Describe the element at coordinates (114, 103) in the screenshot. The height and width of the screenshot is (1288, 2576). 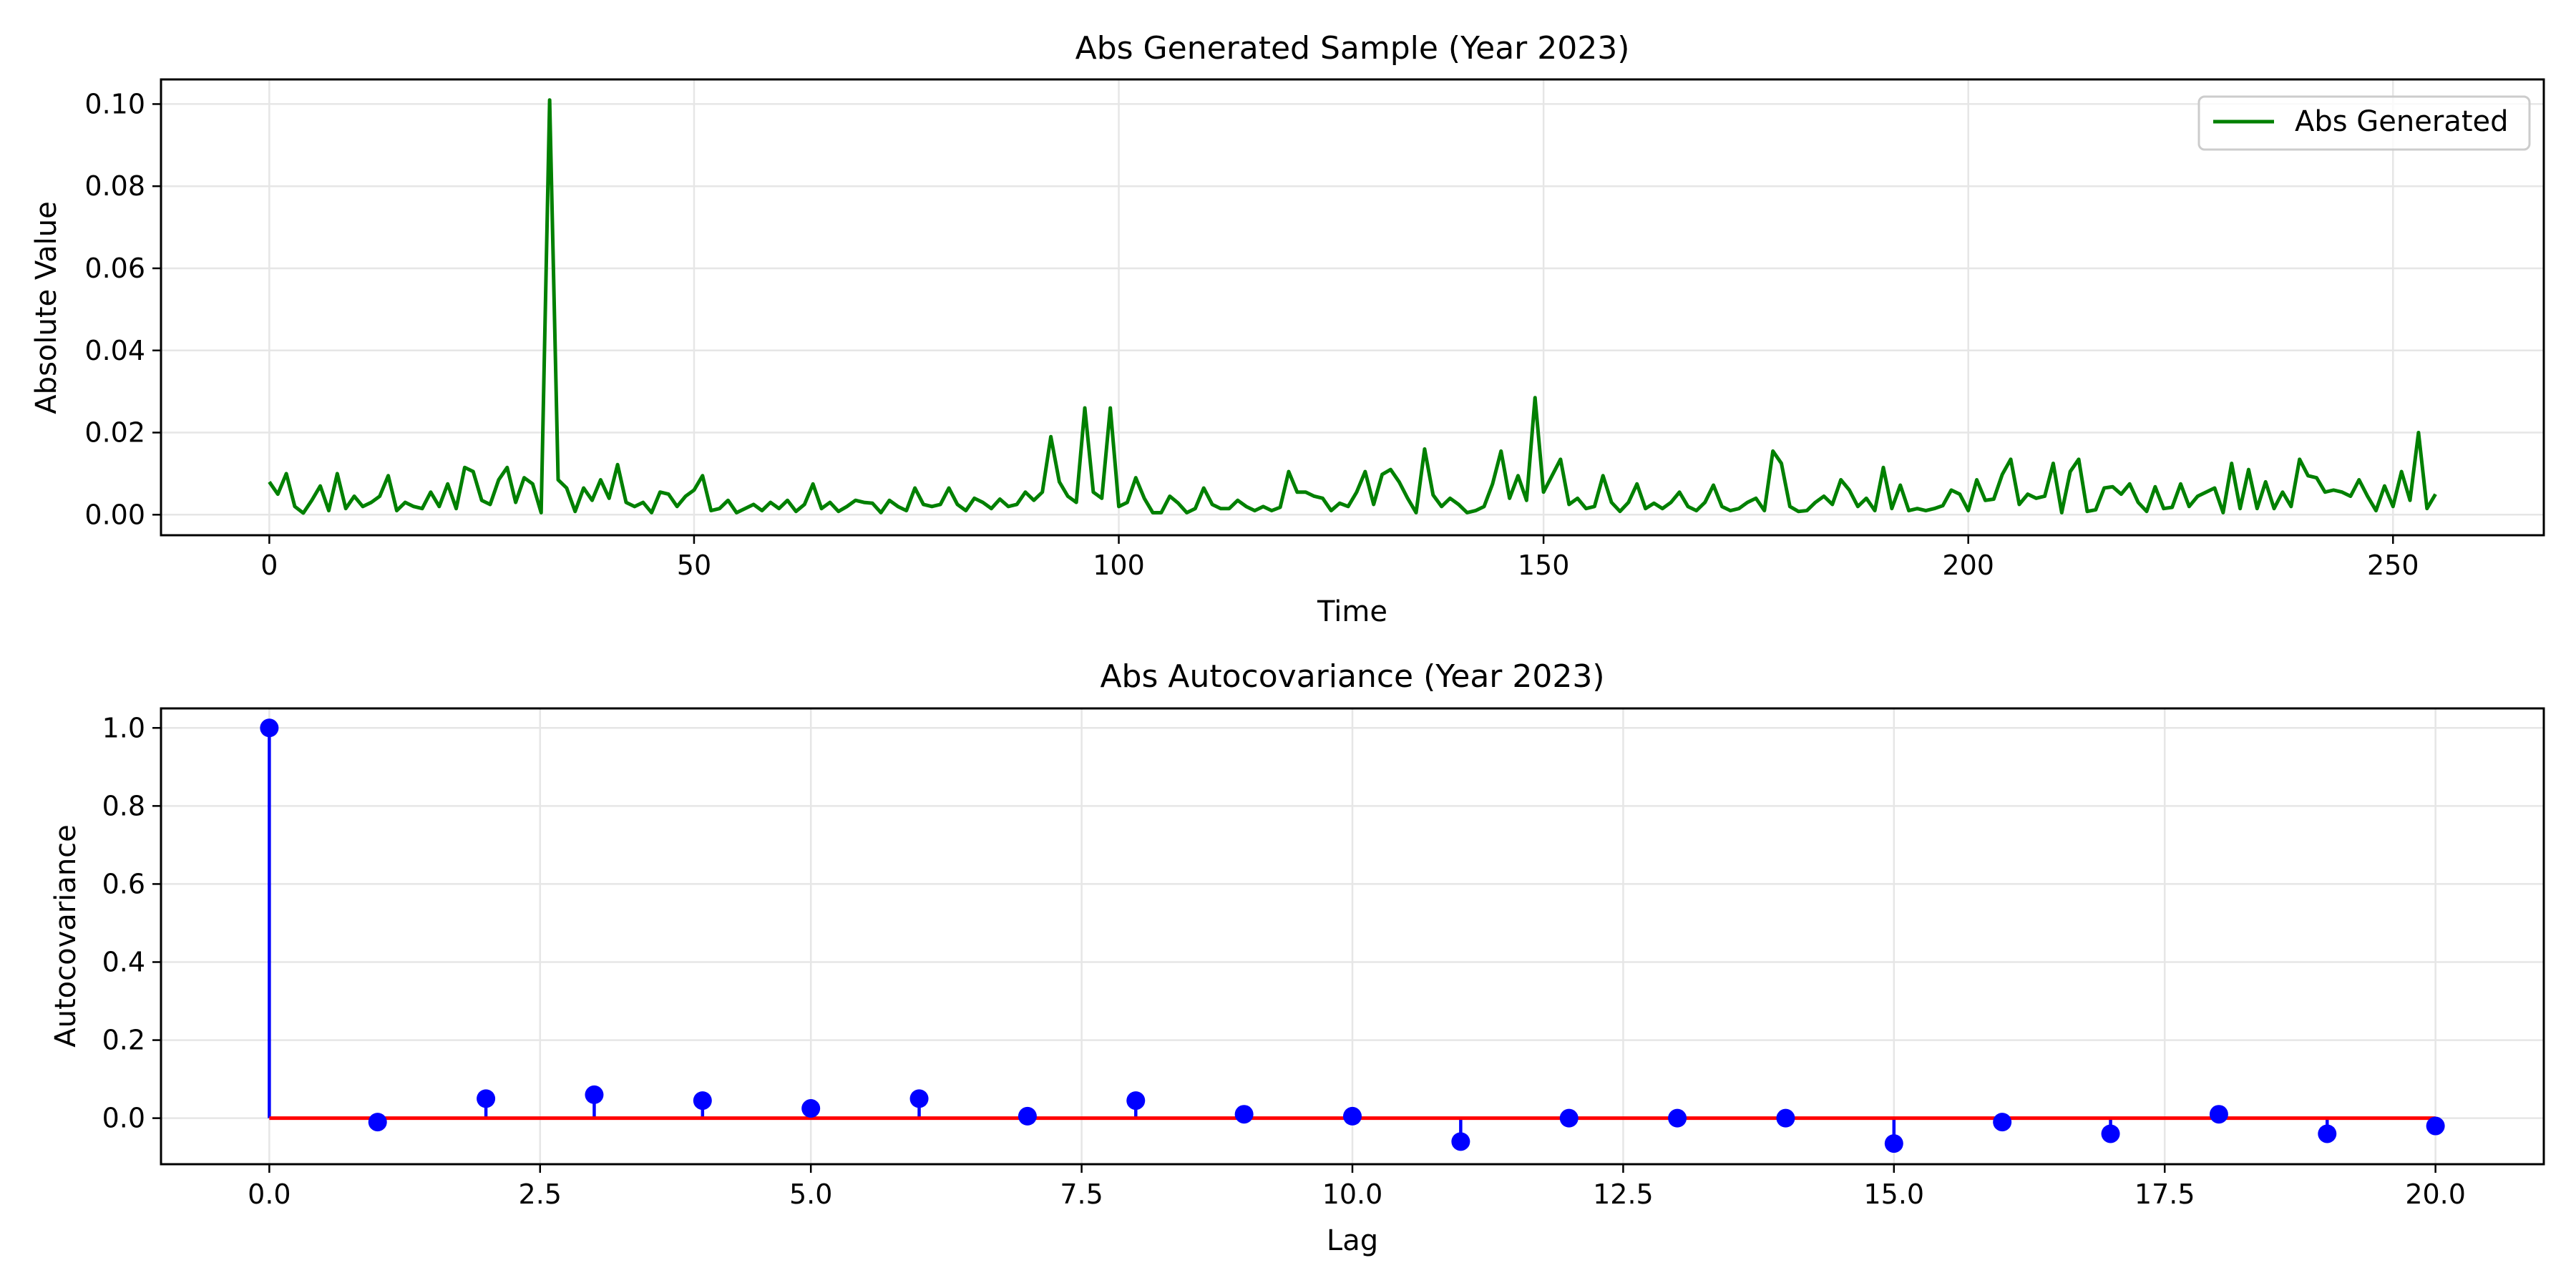
I see `y-tick-label: 0.10` at that location.